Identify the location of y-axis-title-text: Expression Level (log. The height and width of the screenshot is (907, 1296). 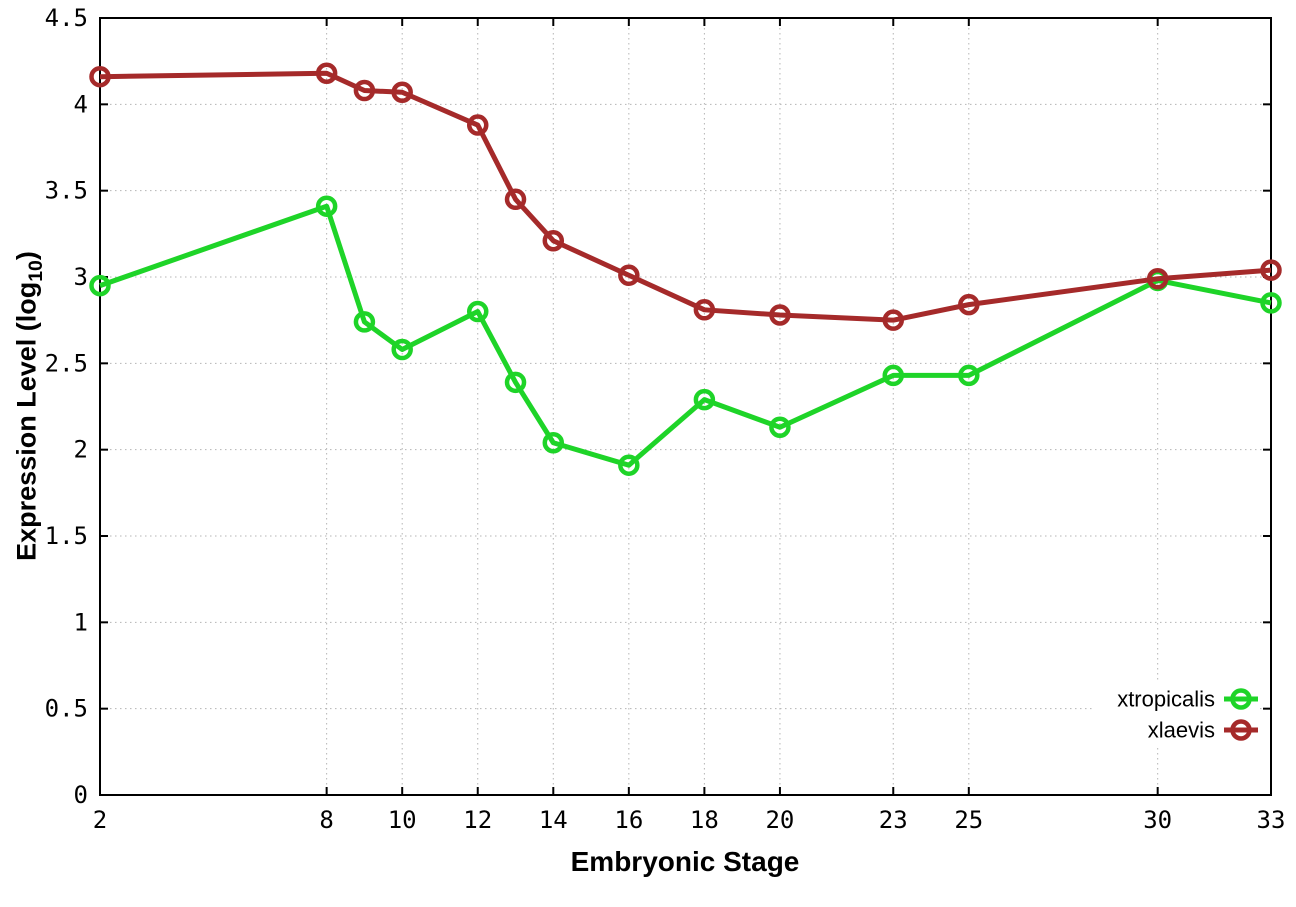
(26, 421).